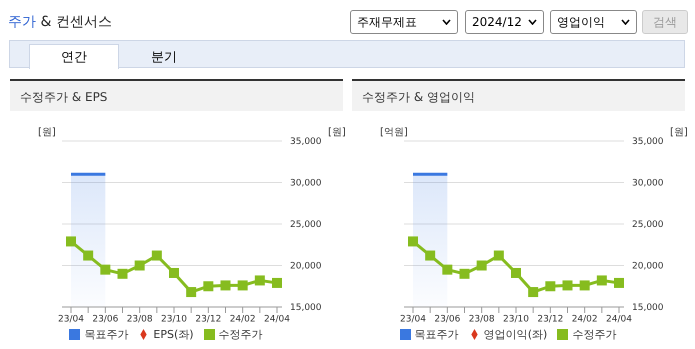  I want to click on chart-title: 수정주가 & 영업이익, so click(518, 95).